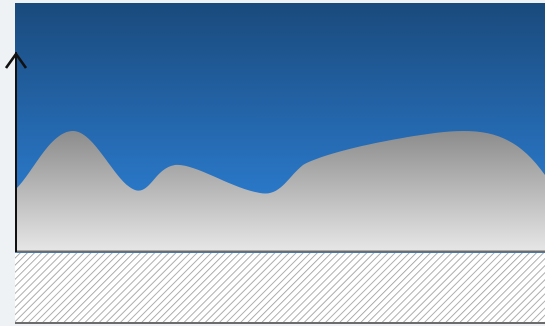 The height and width of the screenshot is (326, 545). Describe the element at coordinates (16, 152) in the screenshot. I see `vertical-axis-line` at that location.